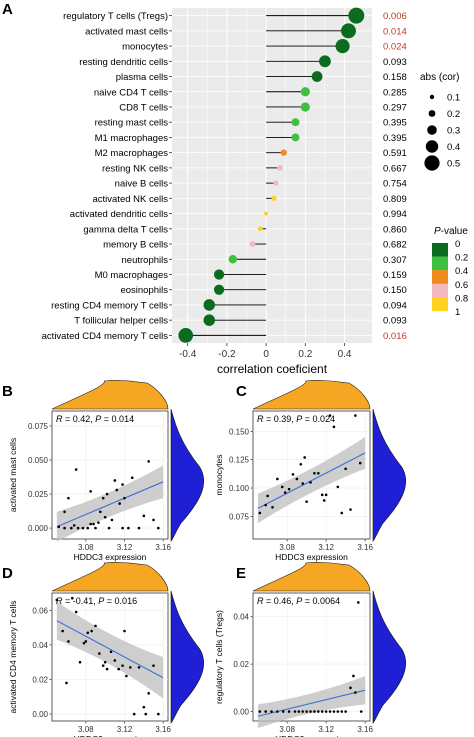  What do you see at coordinates (219, 474) in the screenshot?
I see `y-axis-title: monocytes` at bounding box center [219, 474].